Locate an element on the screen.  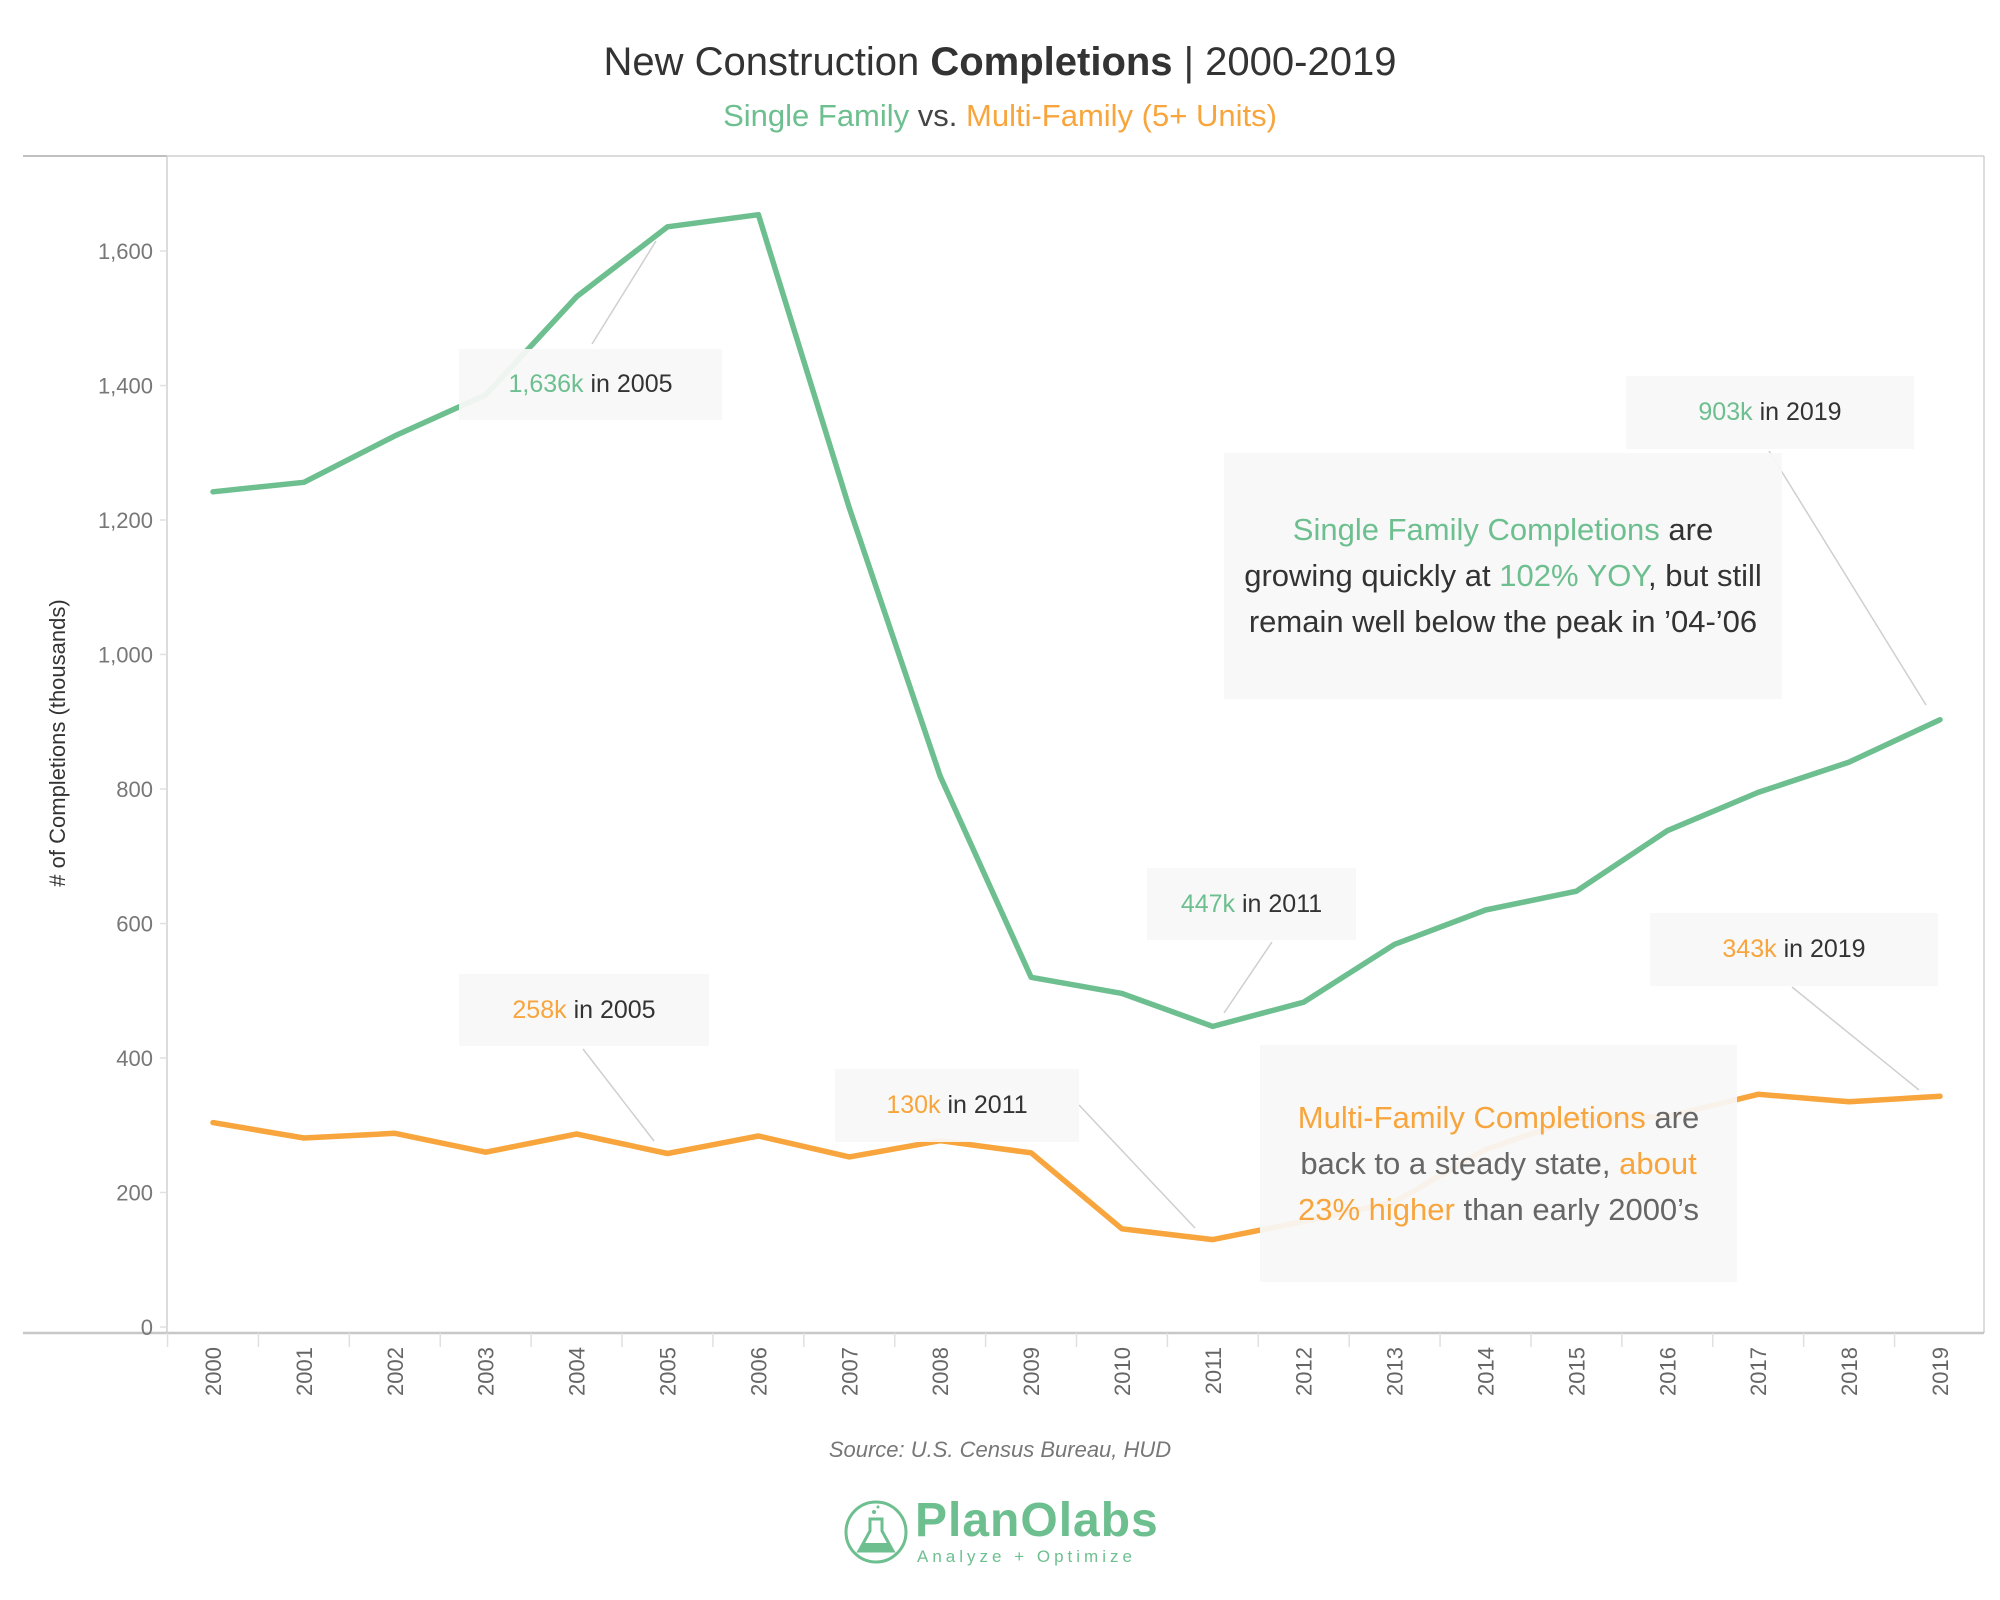
annotation-sf-2005: 1,636k in 2005 is located at coordinates (590, 384).